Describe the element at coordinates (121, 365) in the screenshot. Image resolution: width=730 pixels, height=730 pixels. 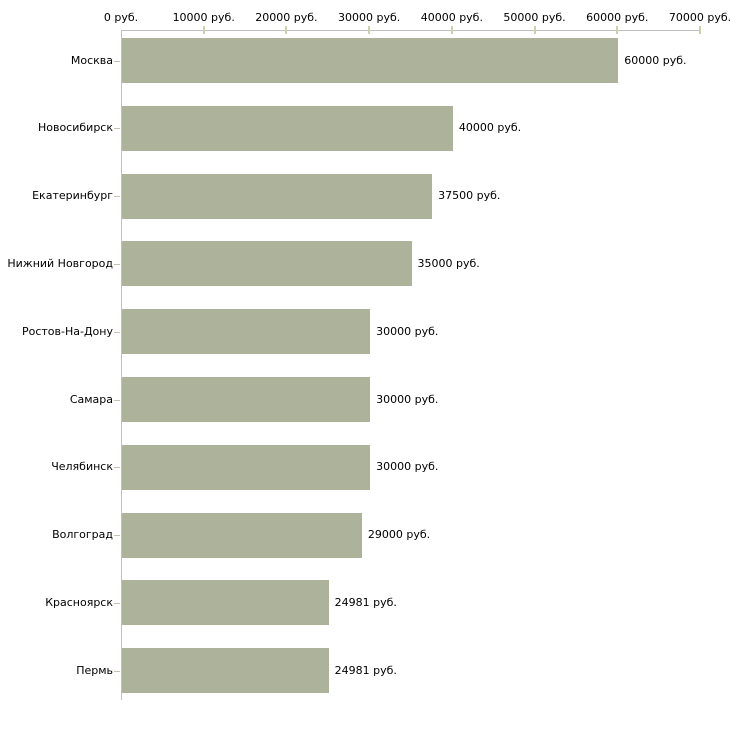
I see `y-axis-line` at that location.